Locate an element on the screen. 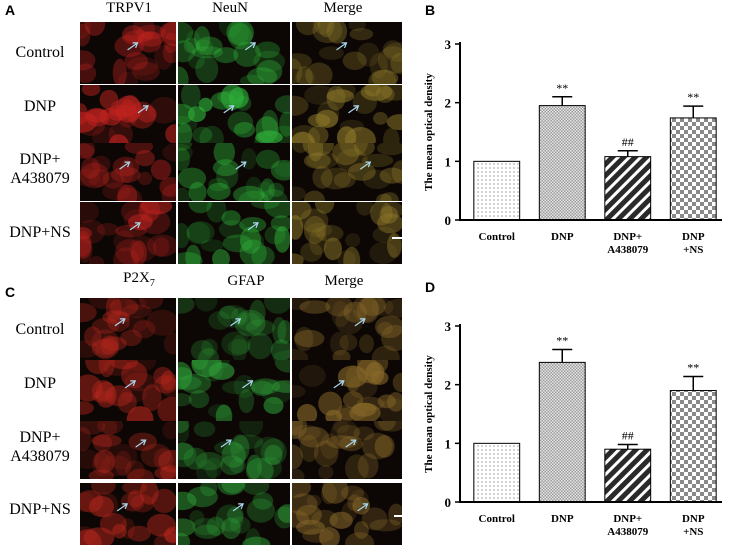  column-label-p2x7-subscript: 7 is located at coordinates (152, 283).